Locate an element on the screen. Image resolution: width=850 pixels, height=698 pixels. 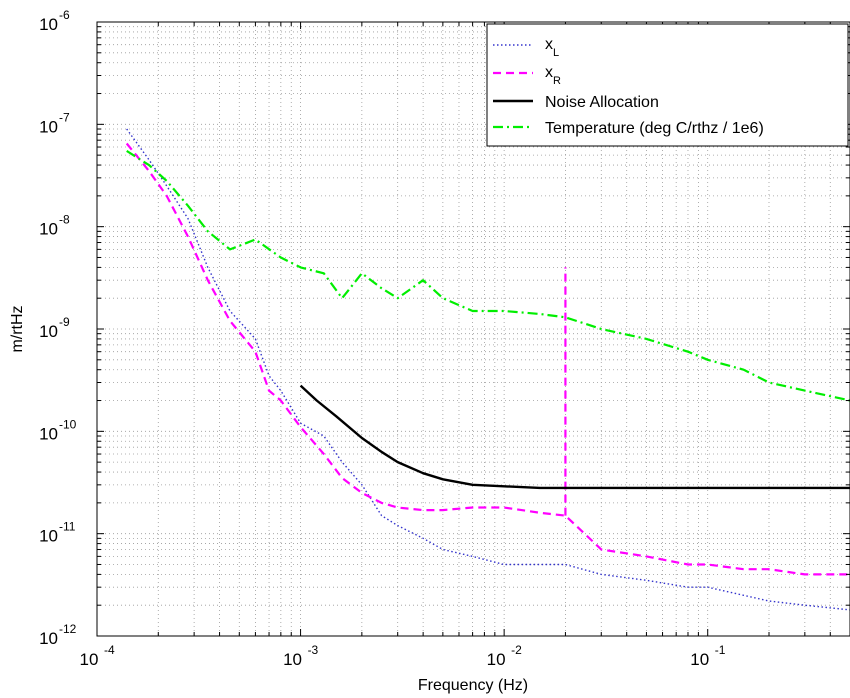
y-tick-label-exponent: -6 is located at coordinates (64, 15).